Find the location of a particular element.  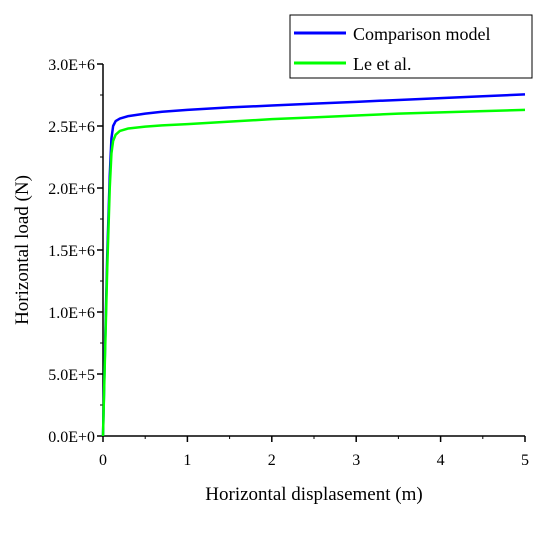

y-tick-label: 3.0E+6 is located at coordinates (71, 65).